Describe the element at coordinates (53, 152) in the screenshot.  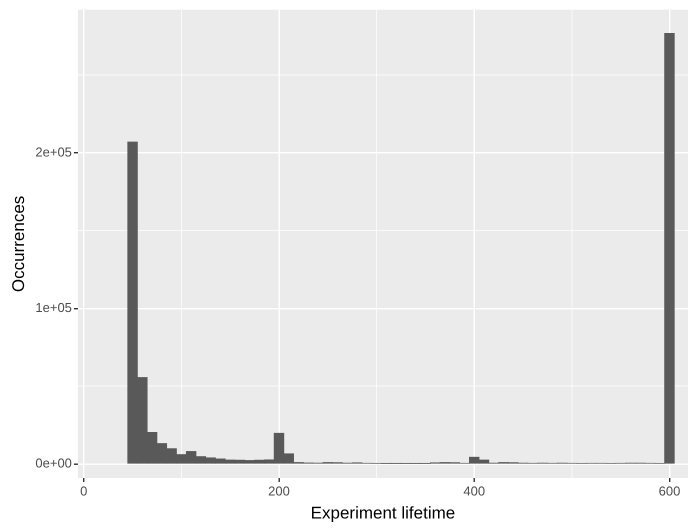
I see `y-tick-label: 2e+05` at that location.